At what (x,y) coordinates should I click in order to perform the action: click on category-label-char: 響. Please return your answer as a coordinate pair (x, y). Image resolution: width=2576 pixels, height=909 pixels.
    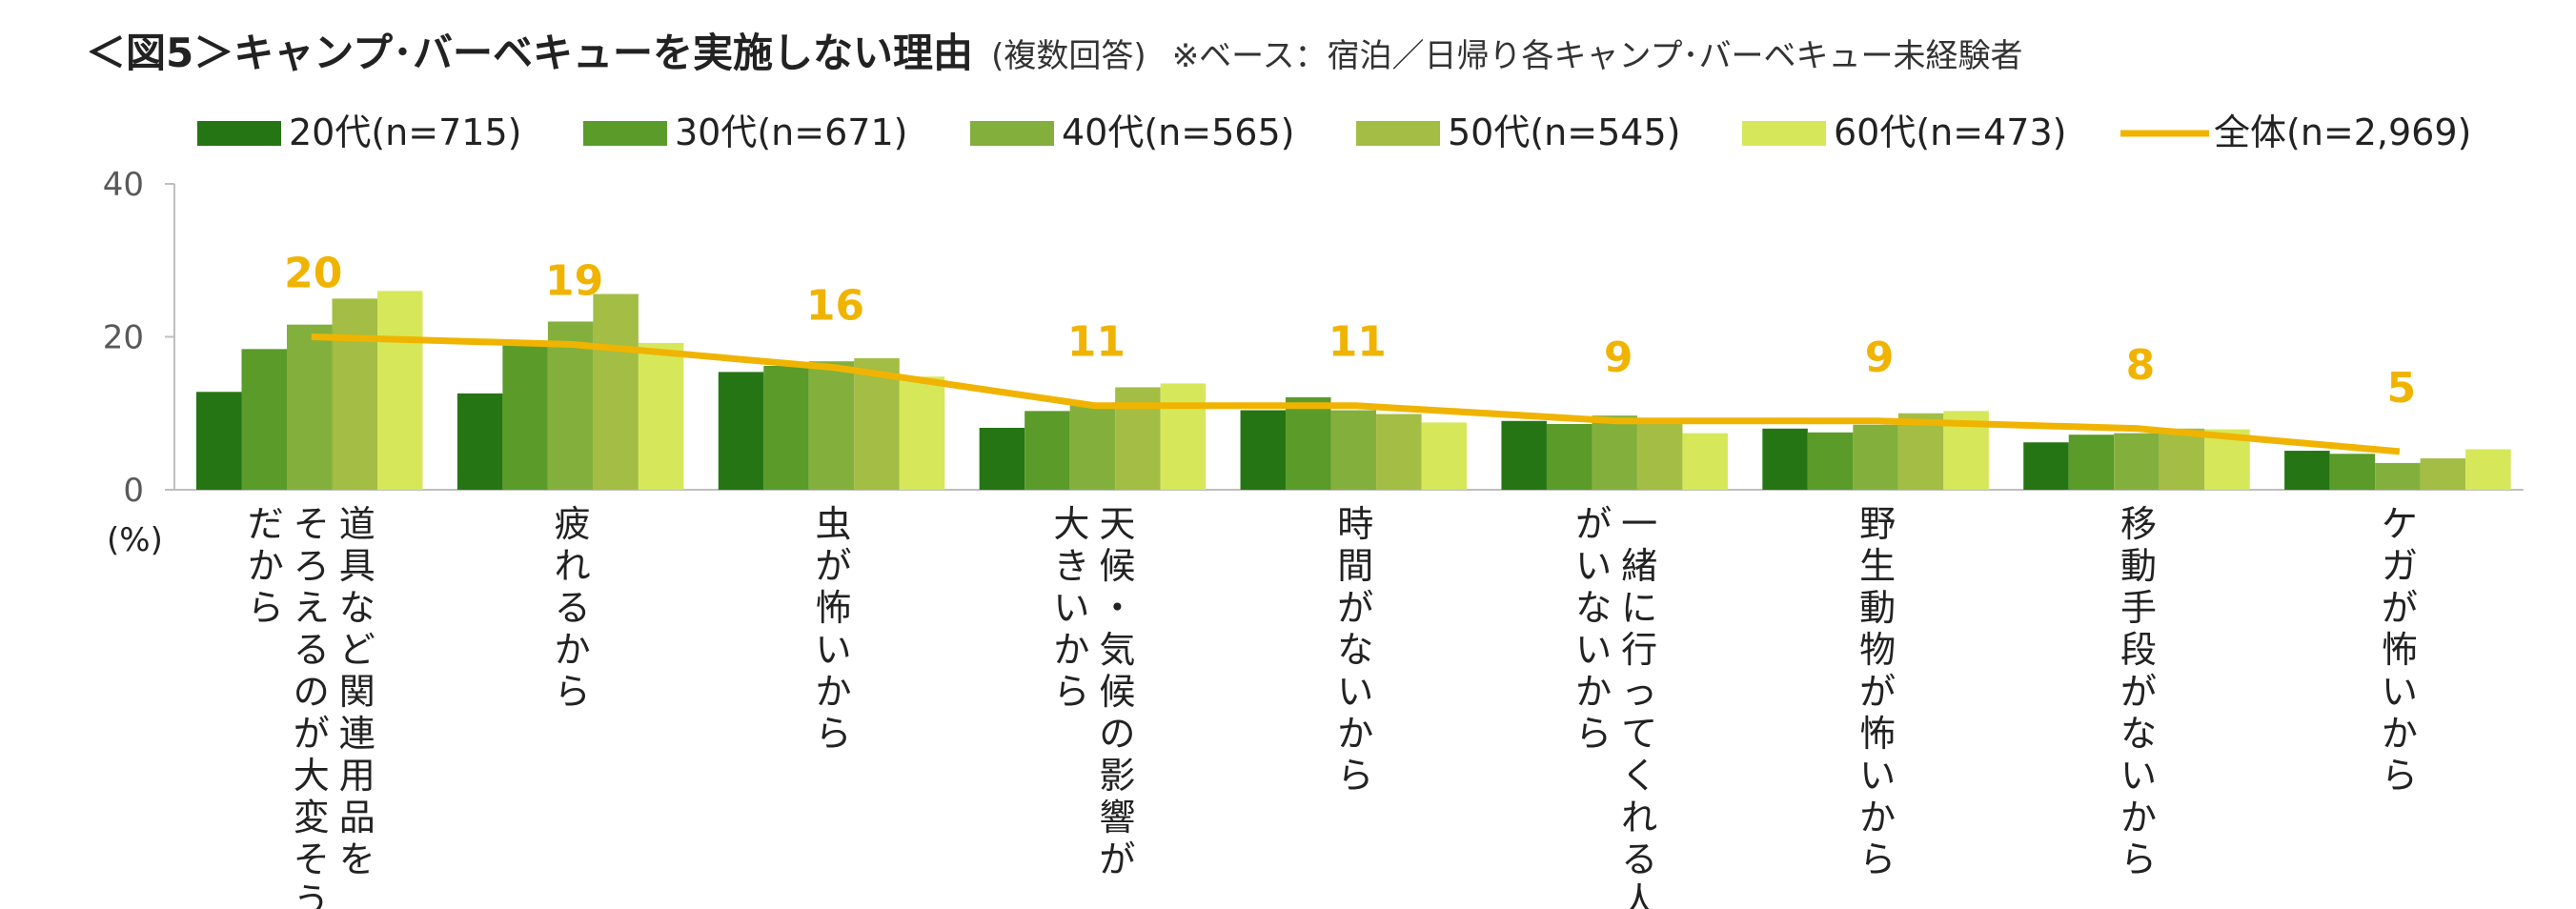
    Looking at the image, I should click on (1117, 818).